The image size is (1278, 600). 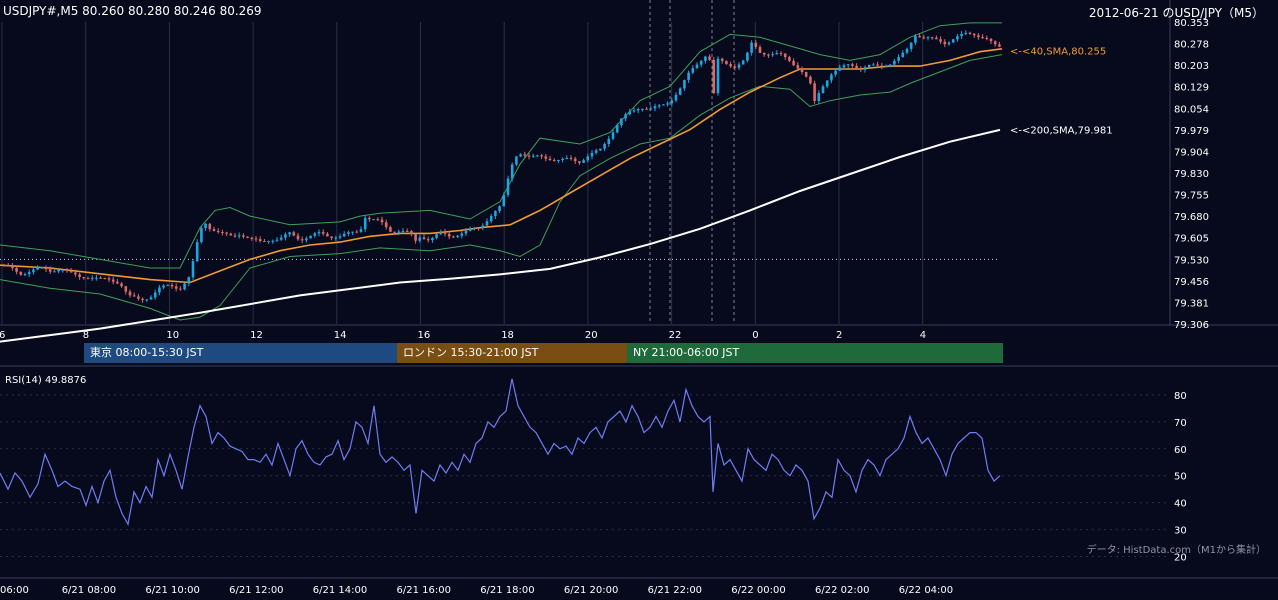 I want to click on price-tick-label: 79.904, so click(x=1191, y=152).